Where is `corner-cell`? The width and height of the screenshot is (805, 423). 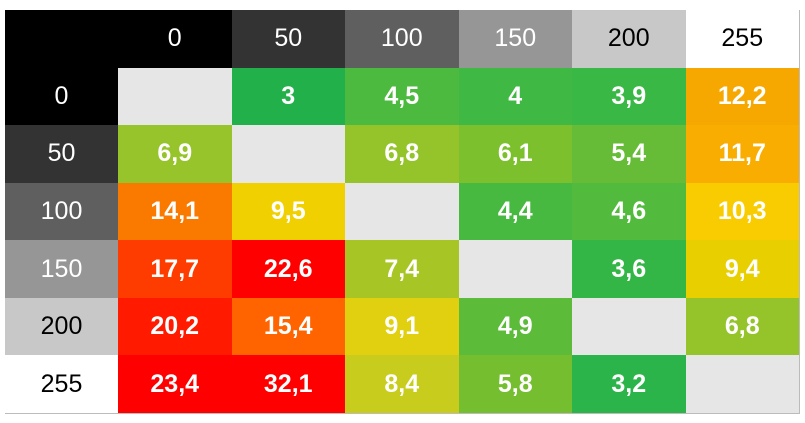
corner-cell is located at coordinates (61, 39).